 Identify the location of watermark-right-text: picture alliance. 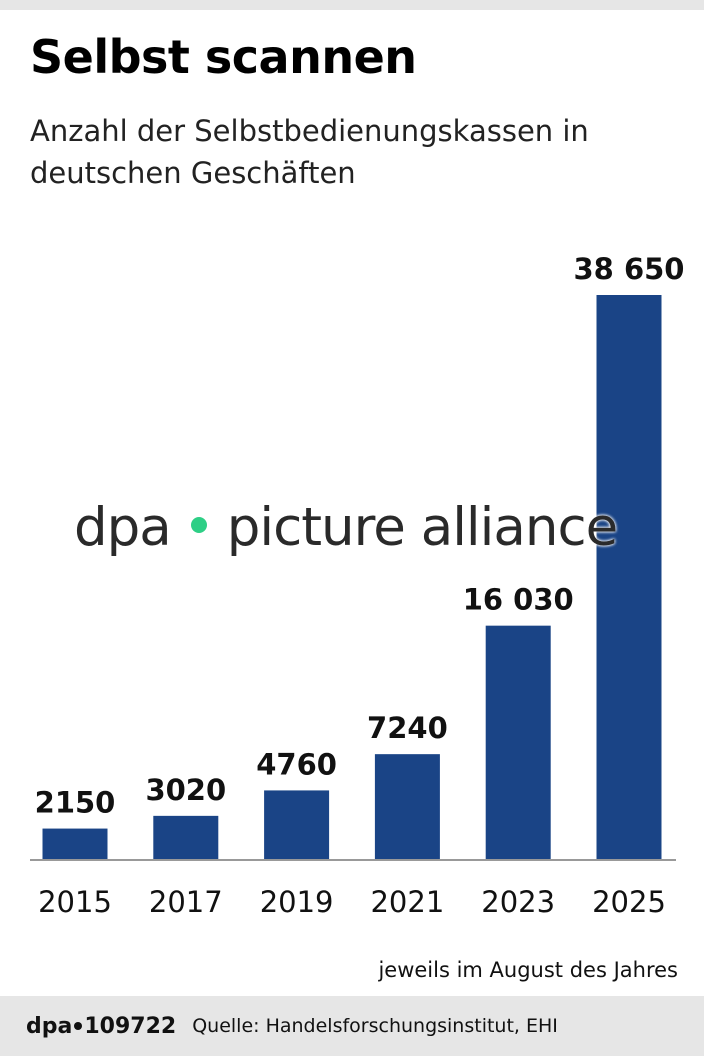
(422, 527).